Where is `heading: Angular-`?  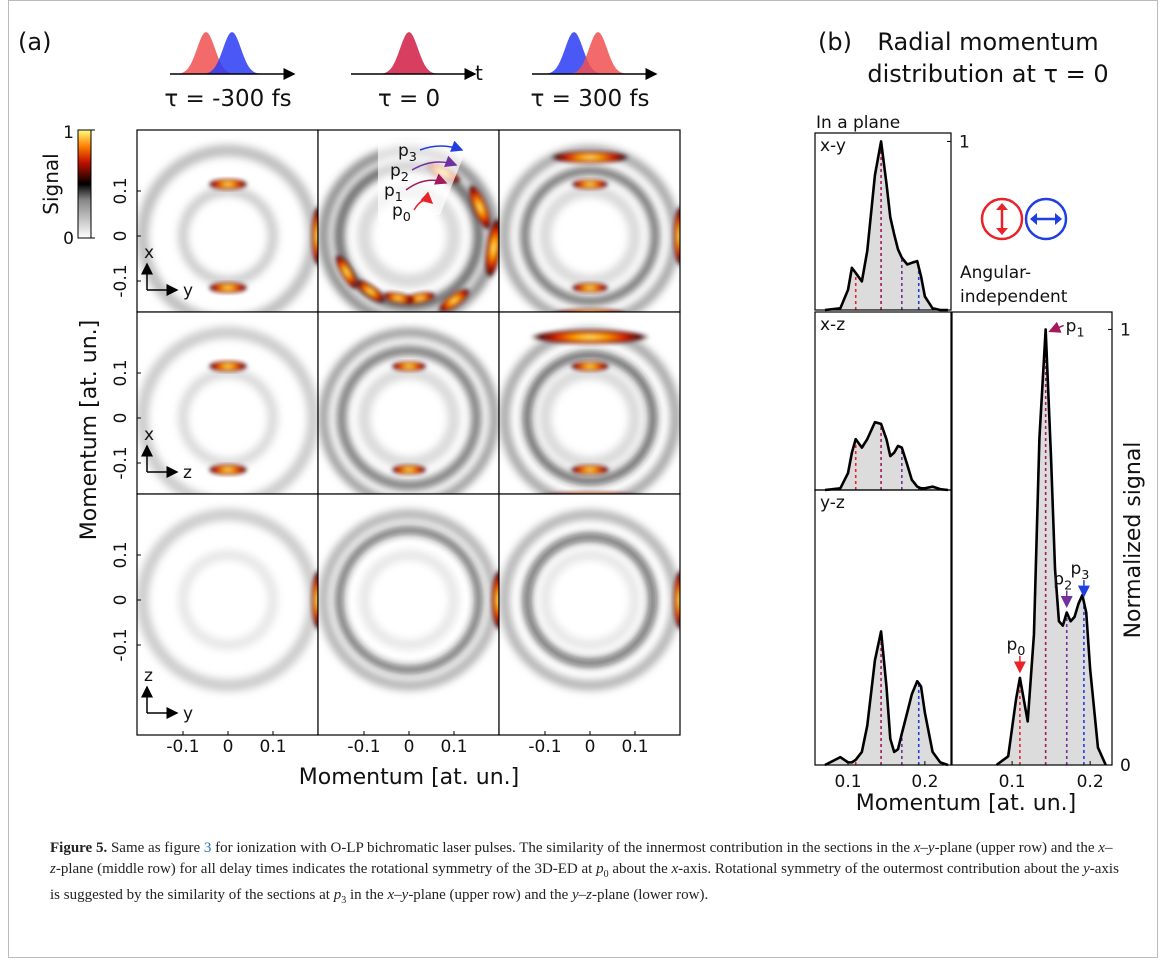 heading: Angular- is located at coordinates (995, 273).